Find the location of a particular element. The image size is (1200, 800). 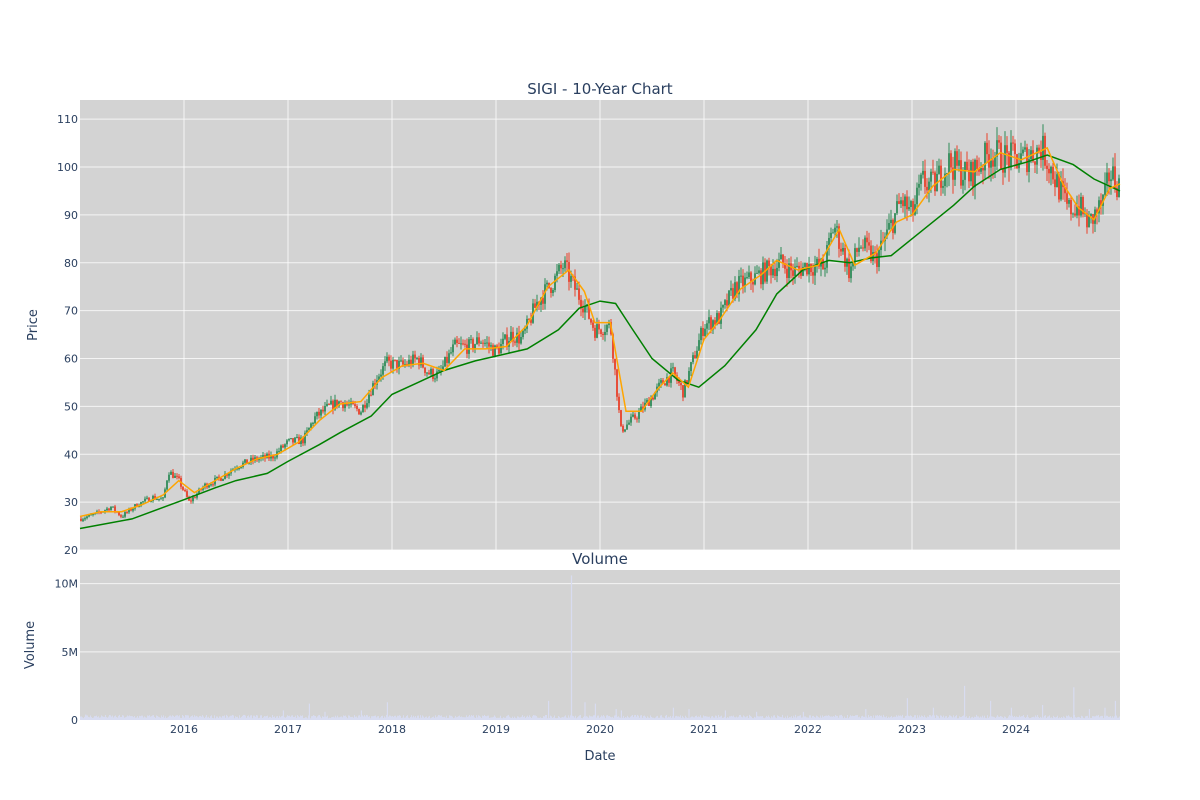

volume-bar-spike is located at coordinates (991, 710).